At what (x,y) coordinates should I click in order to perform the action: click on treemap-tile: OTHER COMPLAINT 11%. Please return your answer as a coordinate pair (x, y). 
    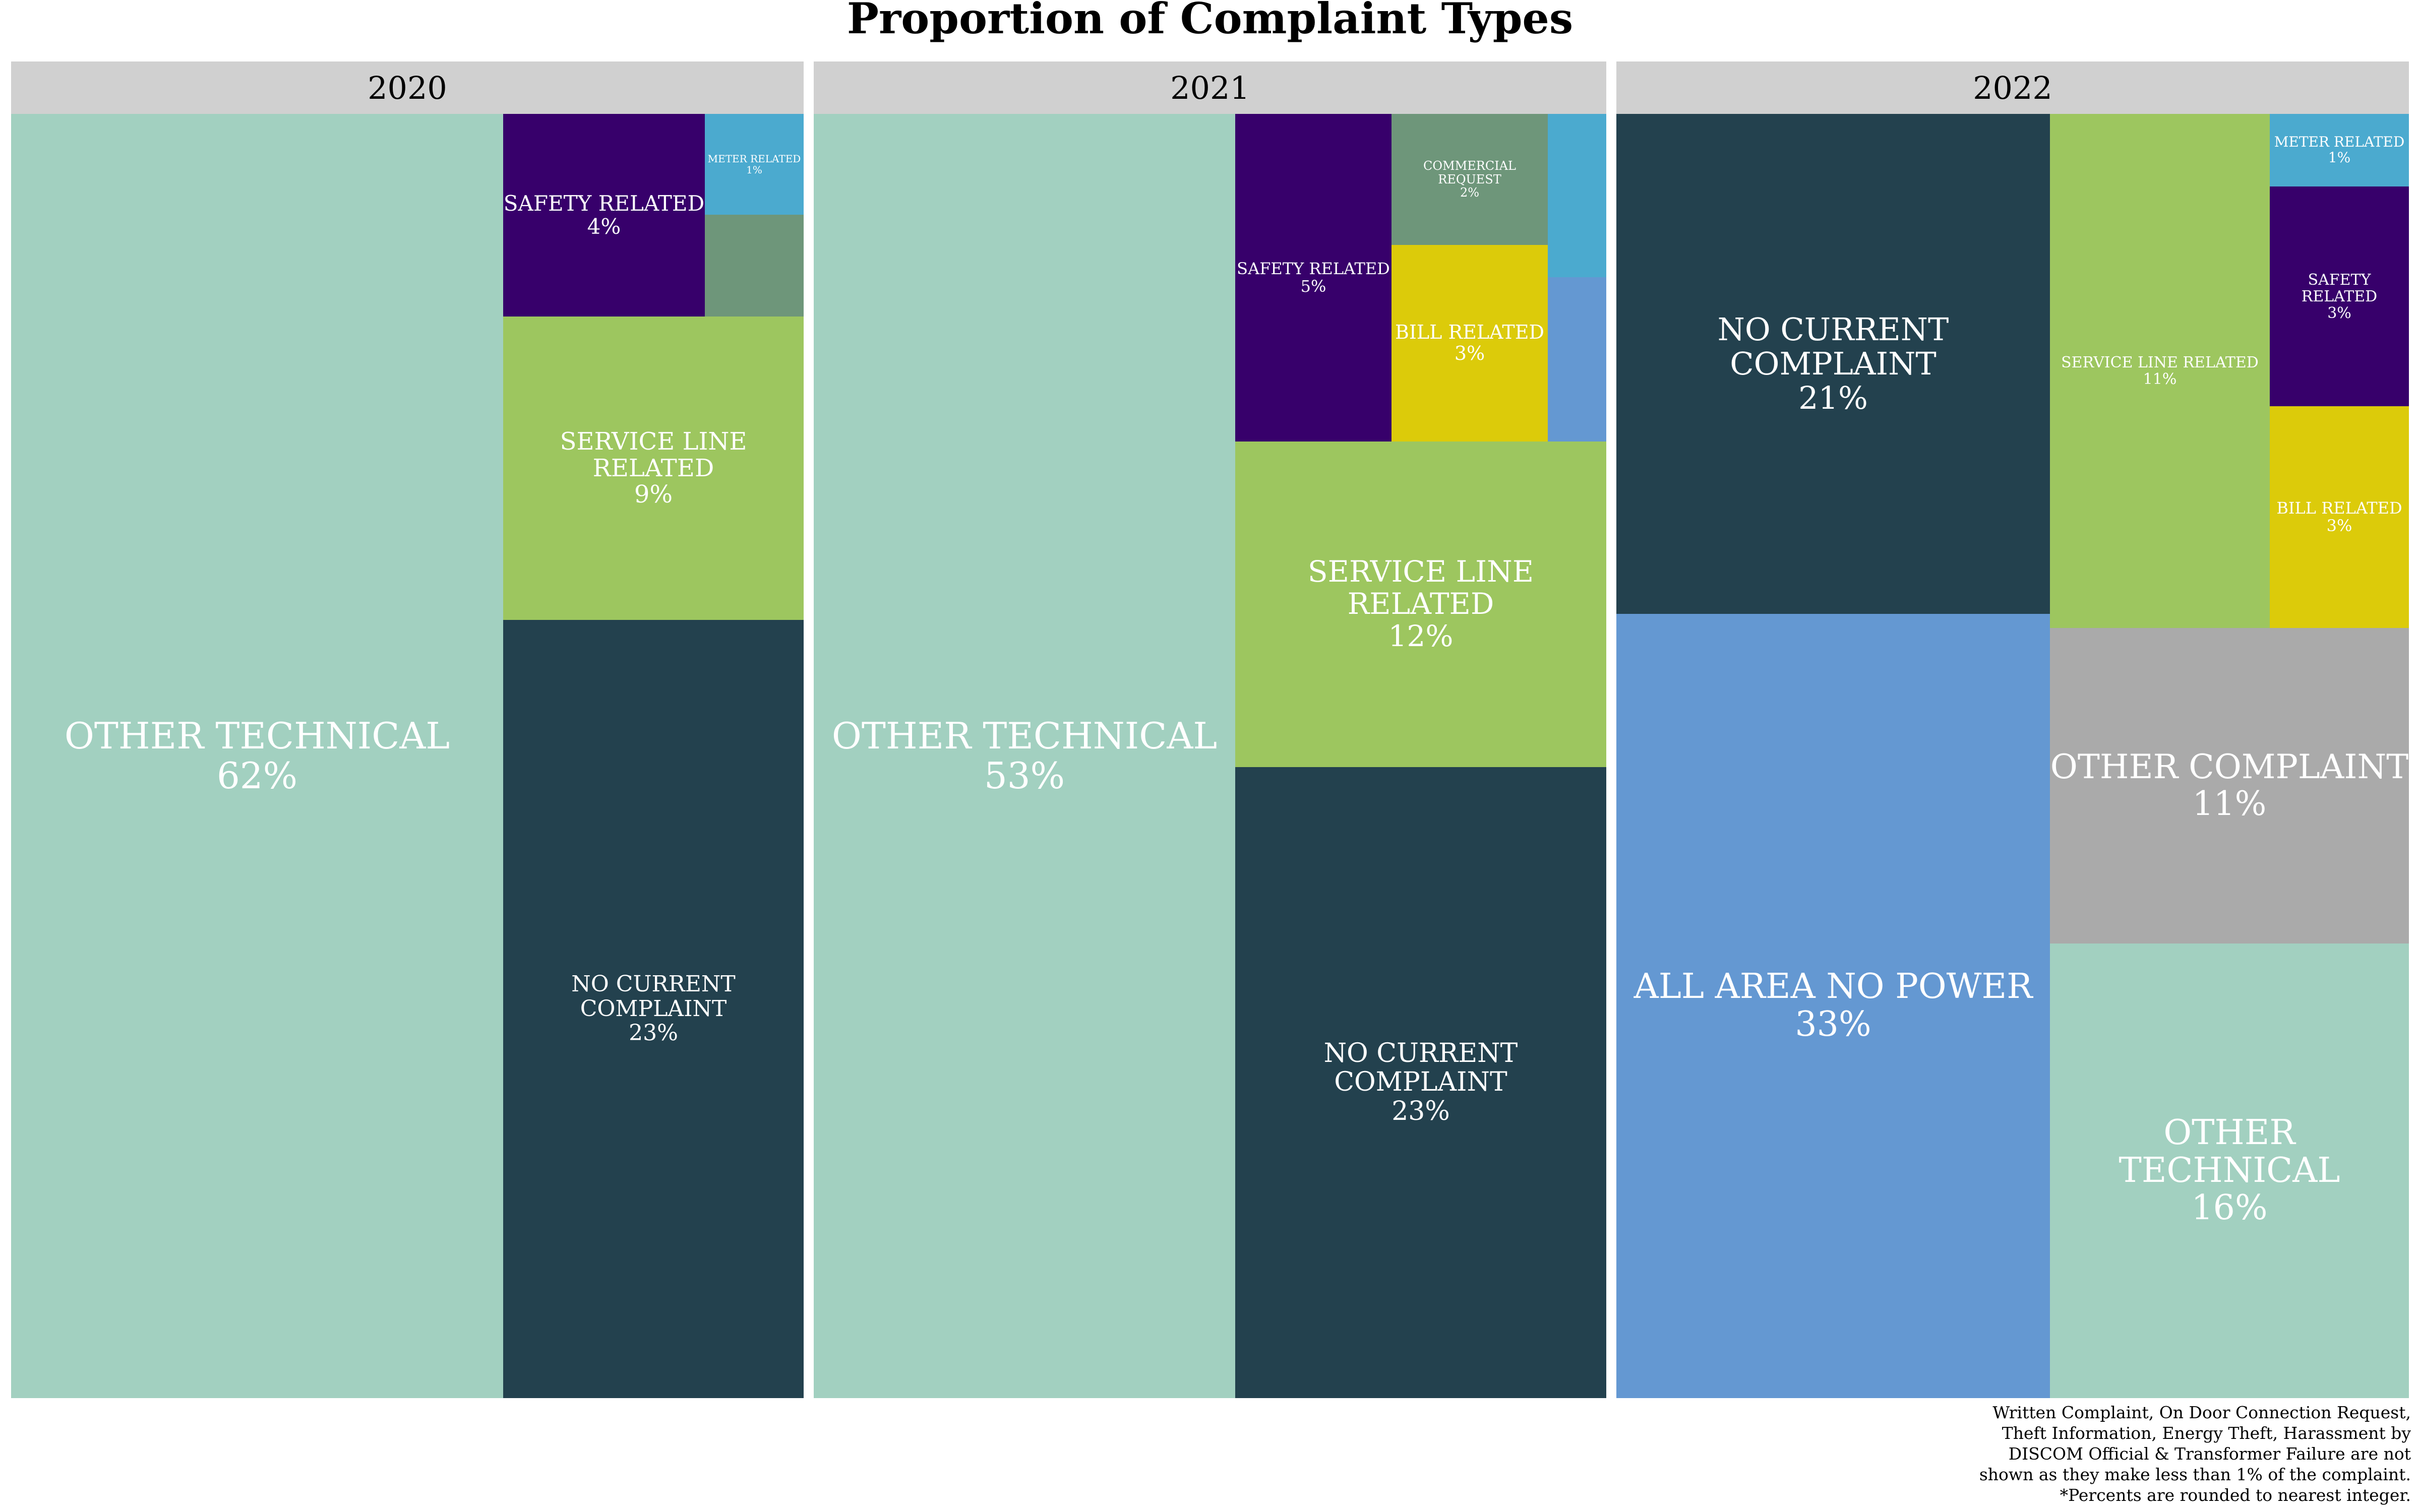
    Looking at the image, I should click on (2229, 785).